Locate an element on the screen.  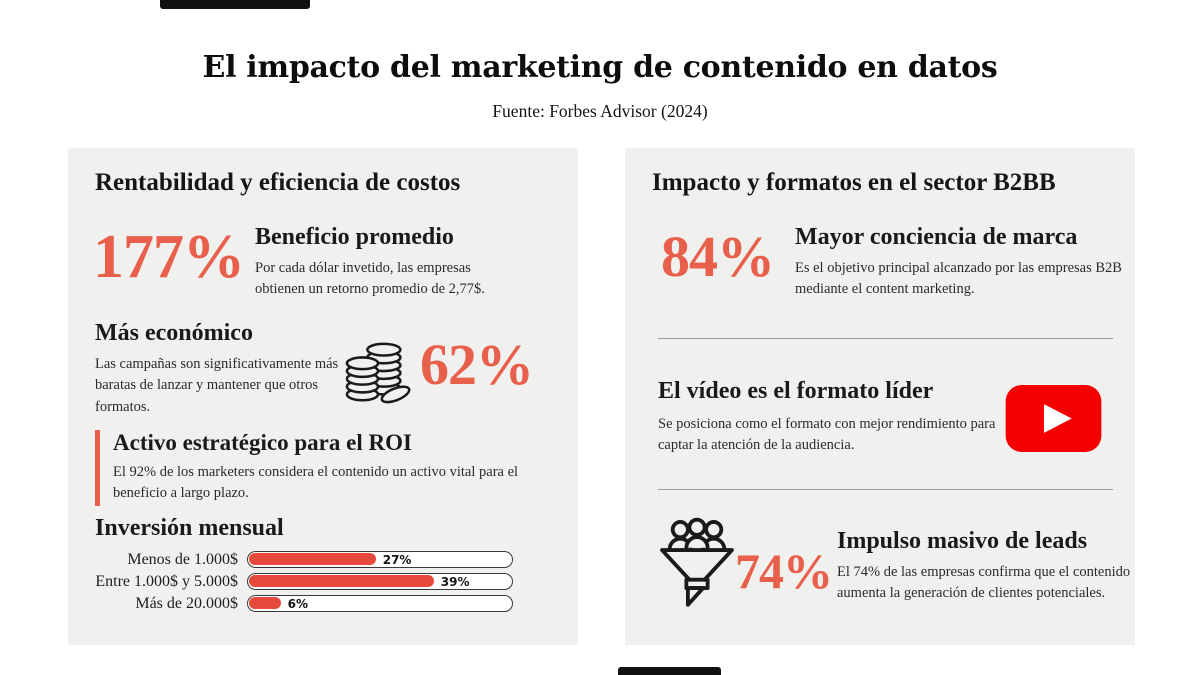
bar-row: Más de 20.000$ 6% is located at coordinates (324, 603).